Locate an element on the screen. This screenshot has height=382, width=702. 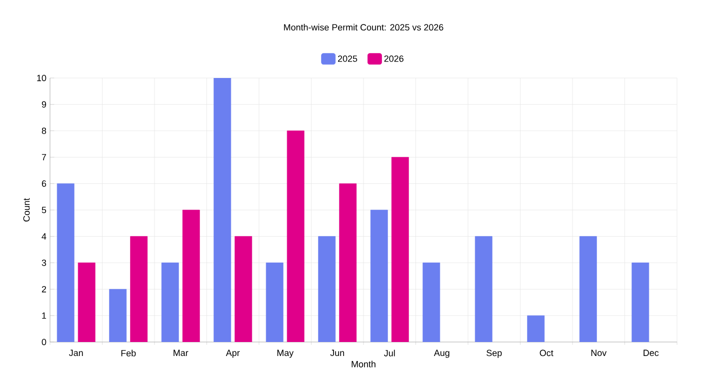
y-tick-label: 4 is located at coordinates (44, 236).